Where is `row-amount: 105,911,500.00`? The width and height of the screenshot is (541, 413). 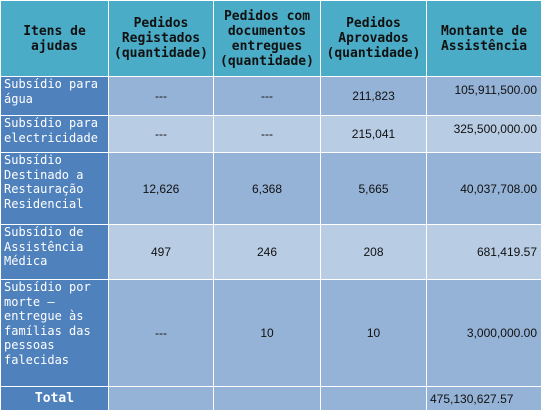 row-amount: 105,911,500.00 is located at coordinates (483, 96).